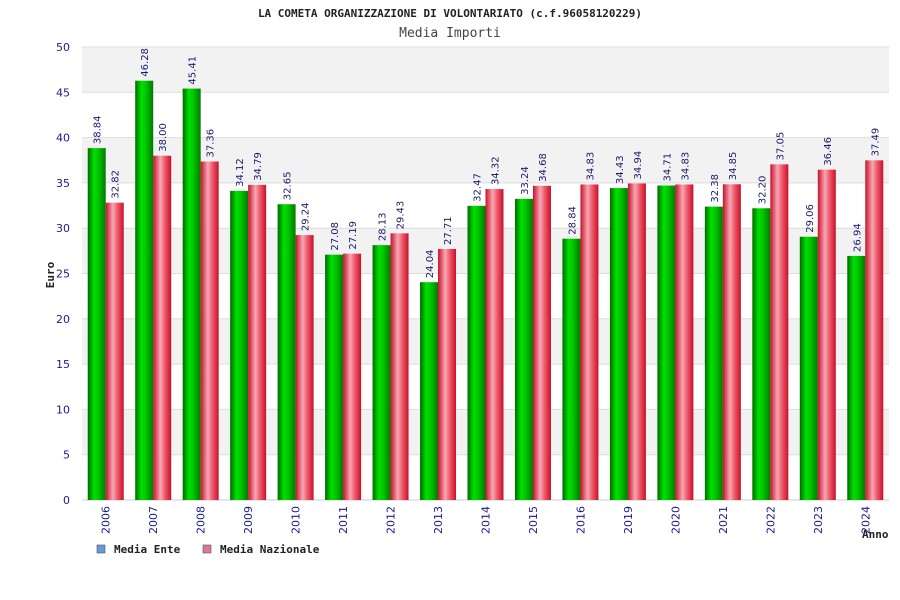 The height and width of the screenshot is (600, 900). Describe the element at coordinates (572, 220) in the screenshot. I see `data-label: 28.84` at that location.